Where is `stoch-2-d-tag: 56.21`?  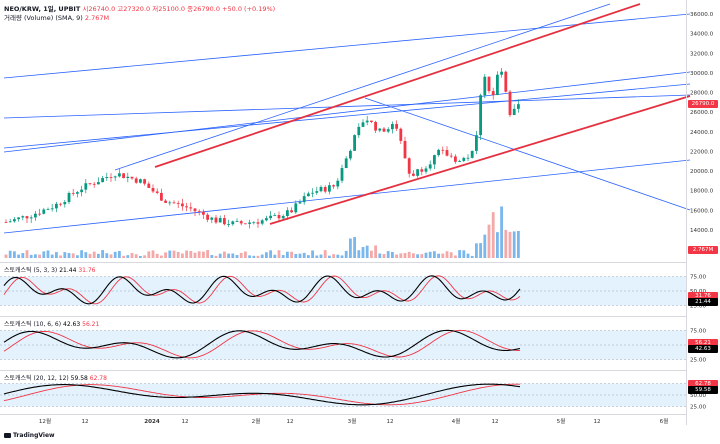 stoch-2-d-tag: 56.21 is located at coordinates (703, 343).